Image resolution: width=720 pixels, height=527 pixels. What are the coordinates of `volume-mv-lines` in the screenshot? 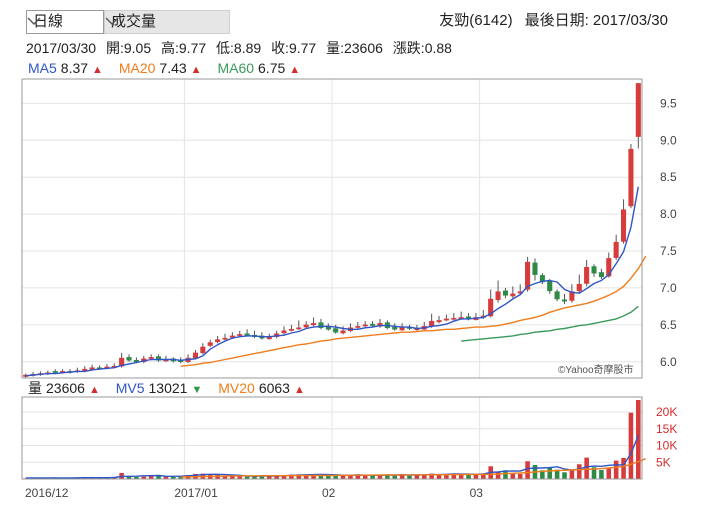 It's located at (335, 457).